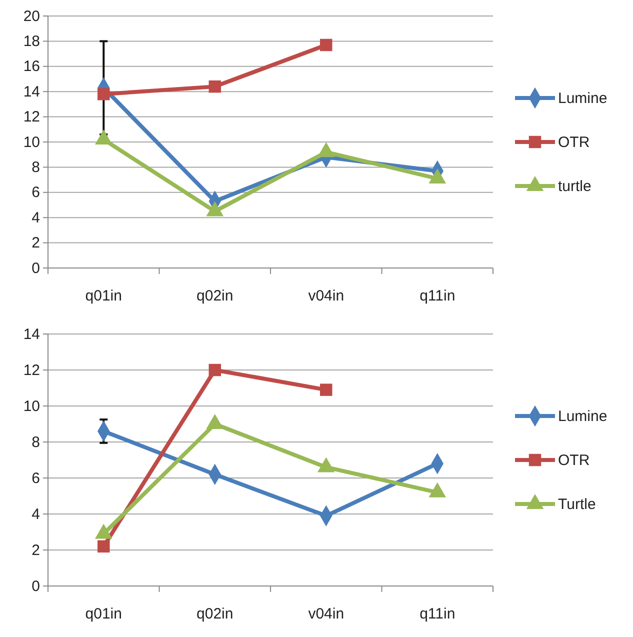  I want to click on y-tick-label: 18, so click(31, 41).